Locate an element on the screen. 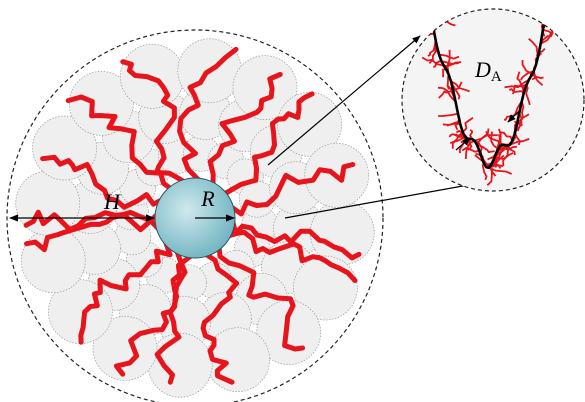 The height and width of the screenshot is (402, 585). height-label: H is located at coordinates (112, 201).